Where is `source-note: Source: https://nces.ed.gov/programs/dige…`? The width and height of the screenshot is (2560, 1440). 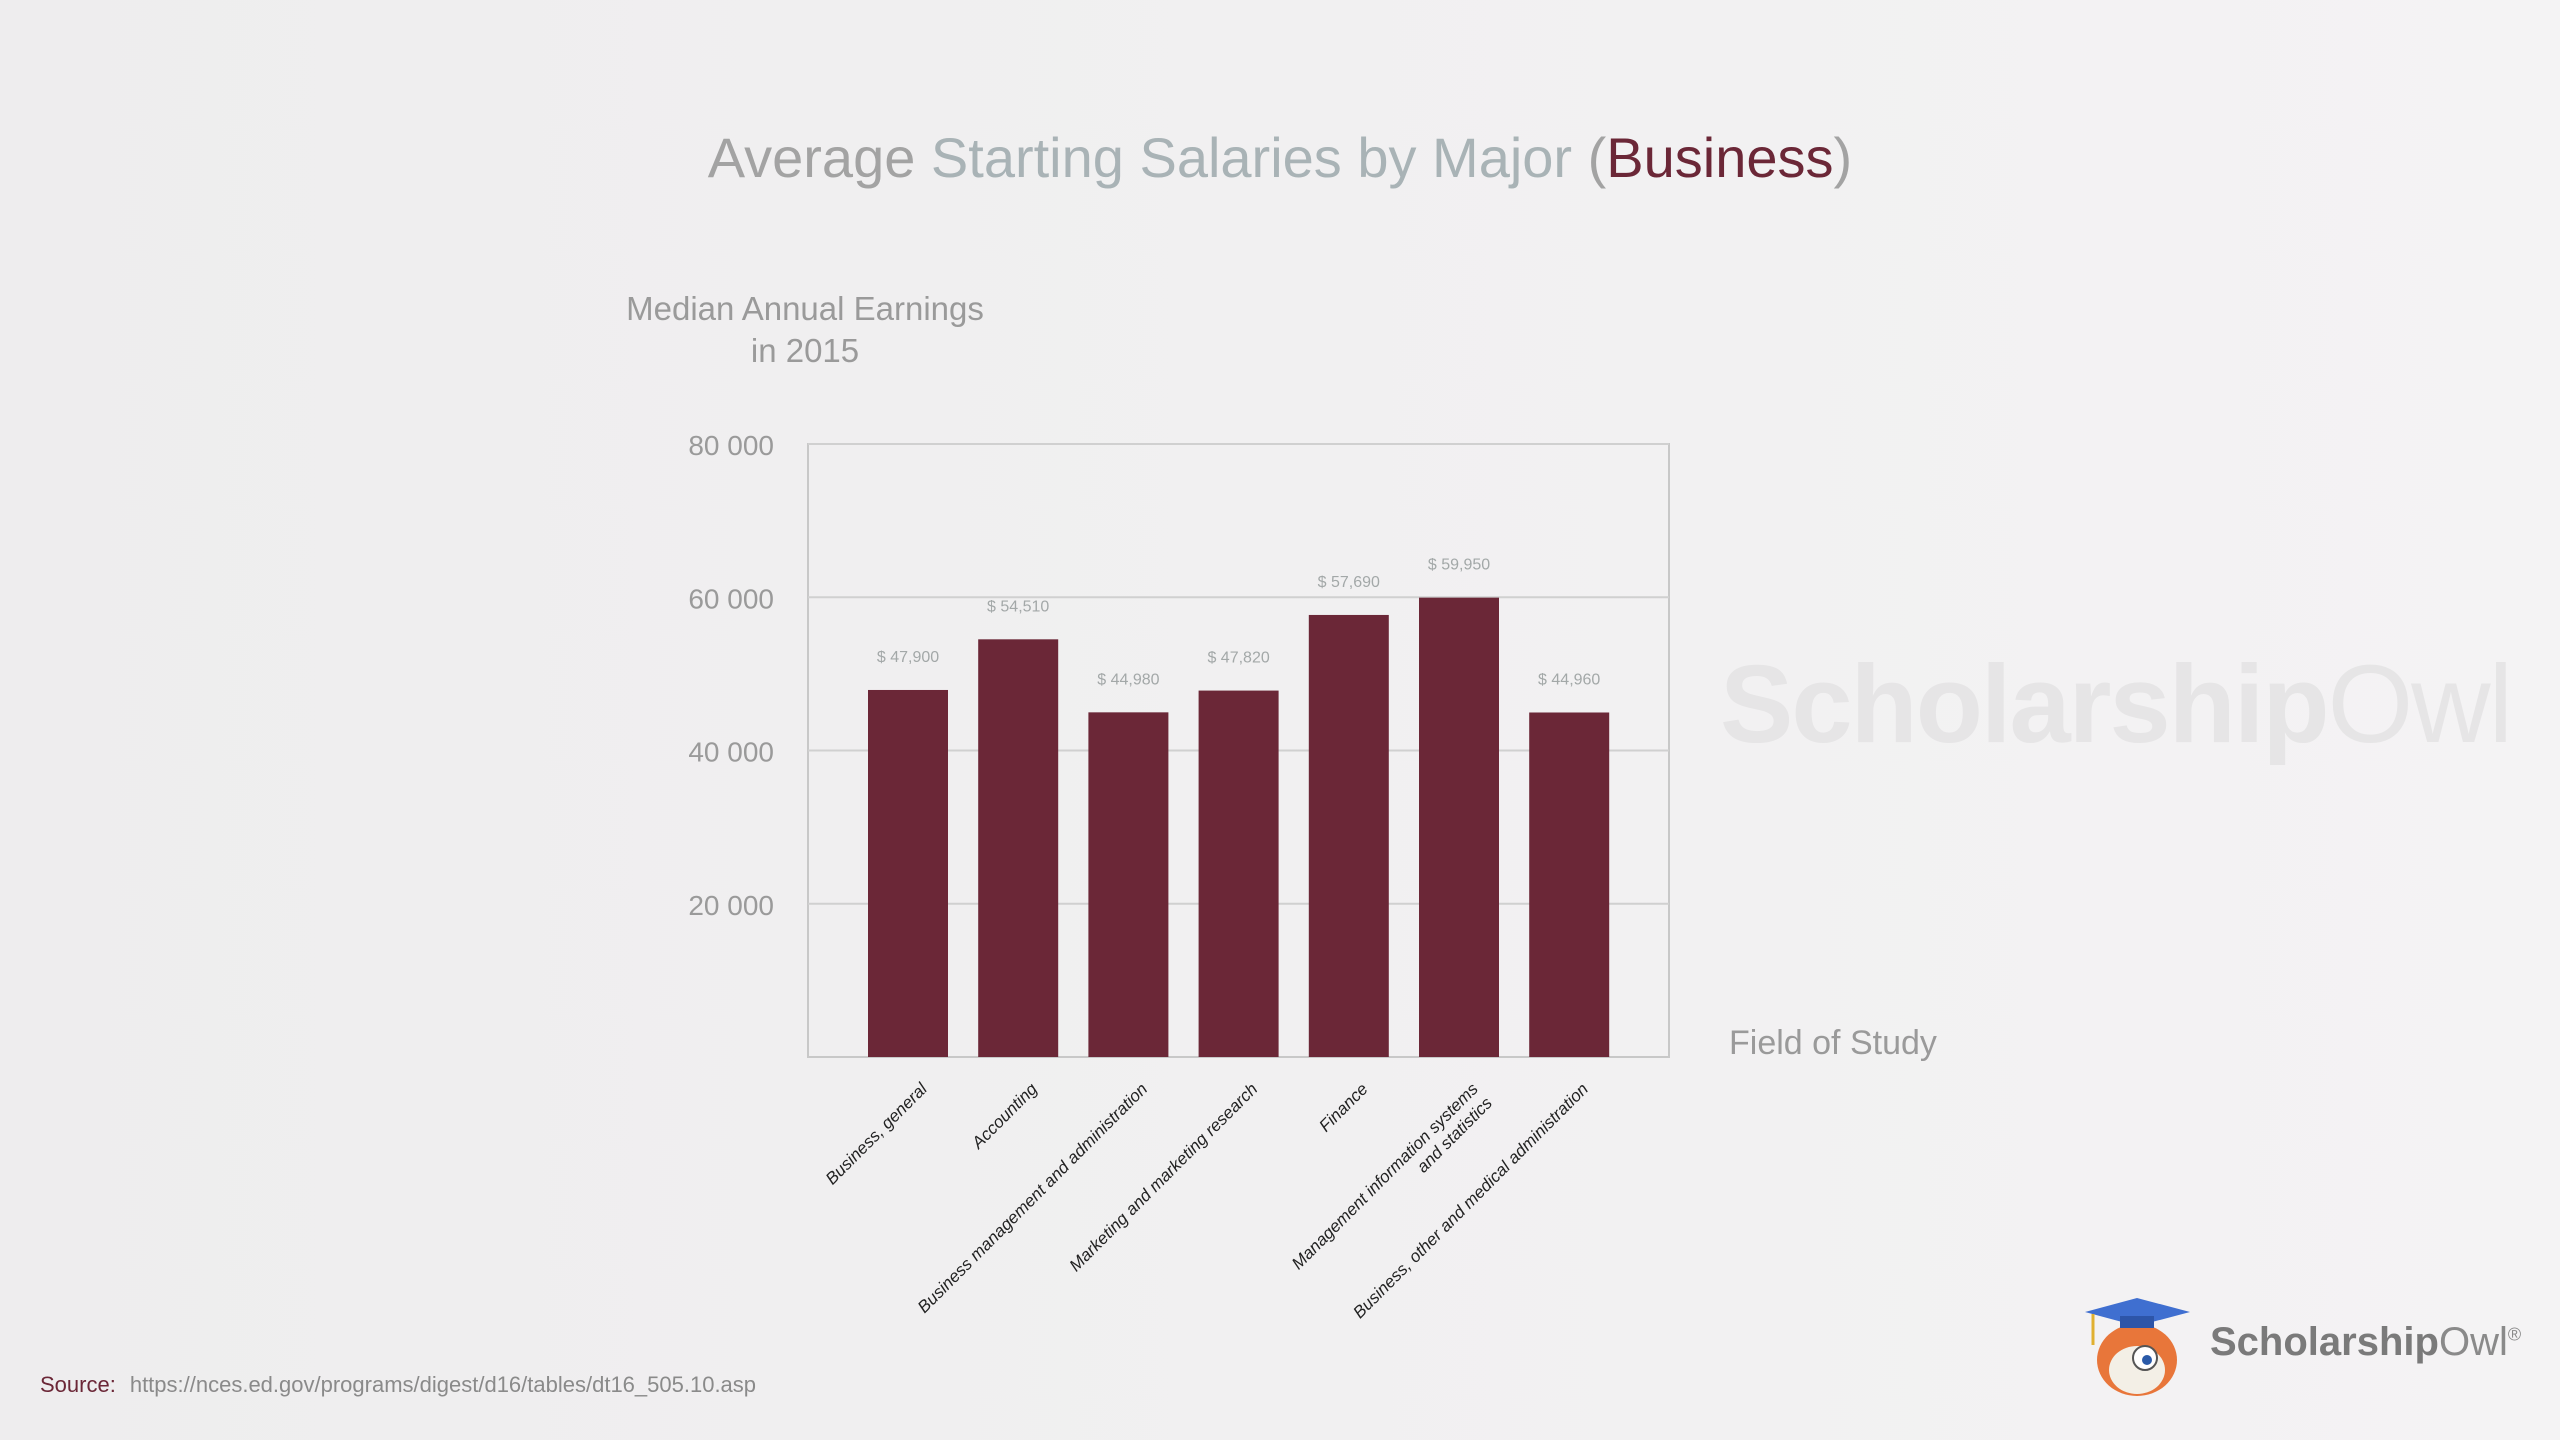
source-note: Source: https://nces.ed.gov/programs/dige… is located at coordinates (398, 1385).